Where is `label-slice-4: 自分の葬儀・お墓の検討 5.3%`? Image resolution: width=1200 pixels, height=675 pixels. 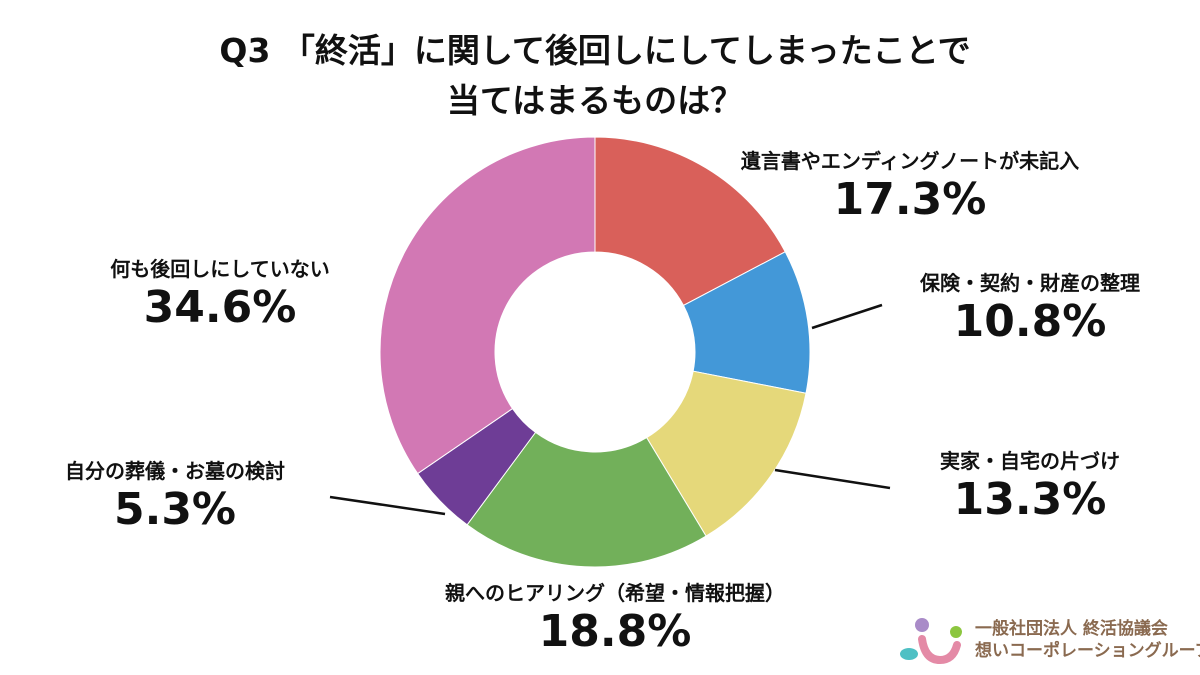 label-slice-4: 自分の葬儀・お墓の検討 5.3% is located at coordinates (175, 497).